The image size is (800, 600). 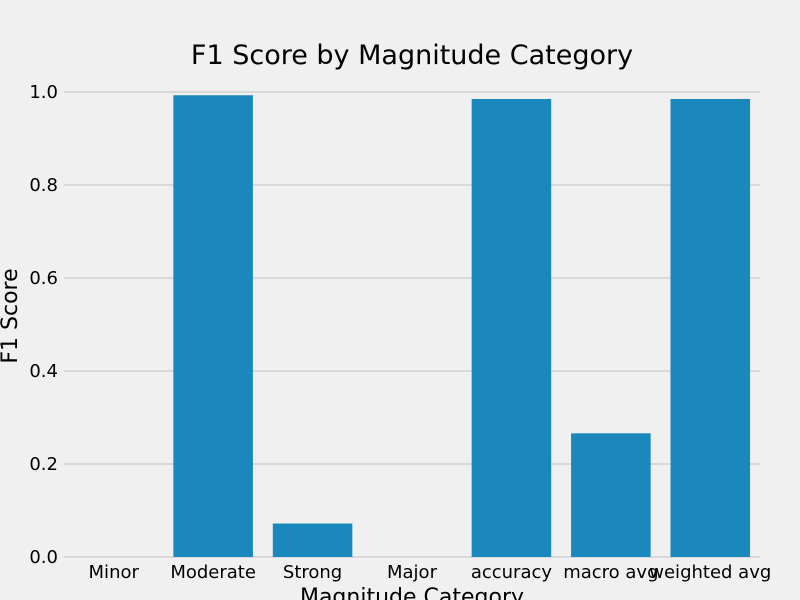 I want to click on y-tick-label: 1.0, so click(x=43, y=92).